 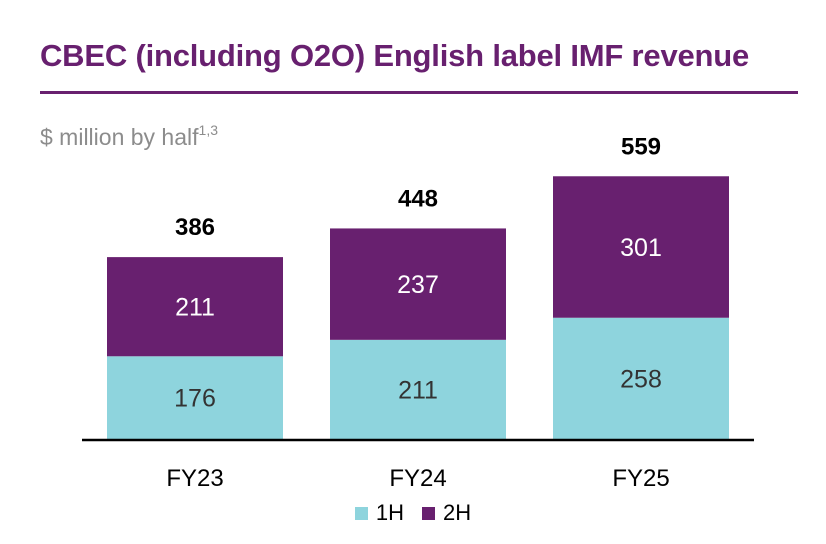 I want to click on bar-1h-fy24, so click(x=418, y=389).